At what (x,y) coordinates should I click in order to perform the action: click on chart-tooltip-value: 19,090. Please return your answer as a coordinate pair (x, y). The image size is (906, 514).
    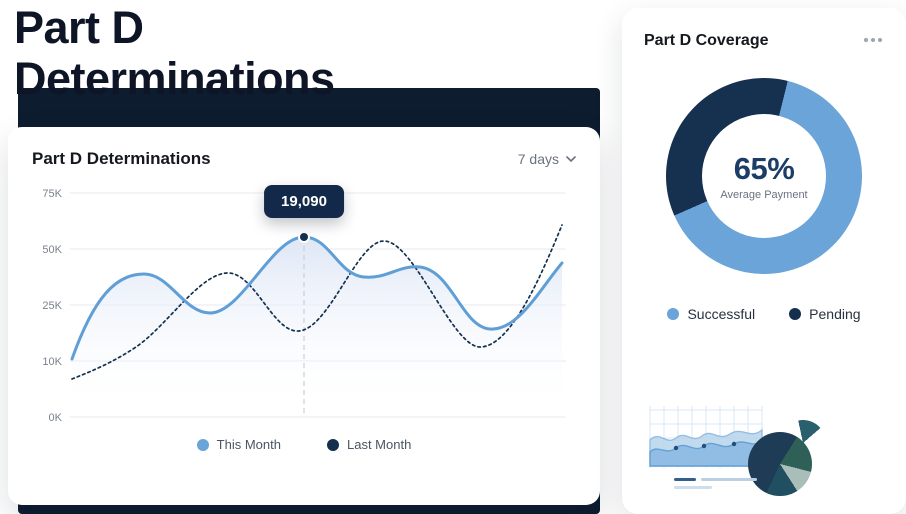
    Looking at the image, I should click on (304, 201).